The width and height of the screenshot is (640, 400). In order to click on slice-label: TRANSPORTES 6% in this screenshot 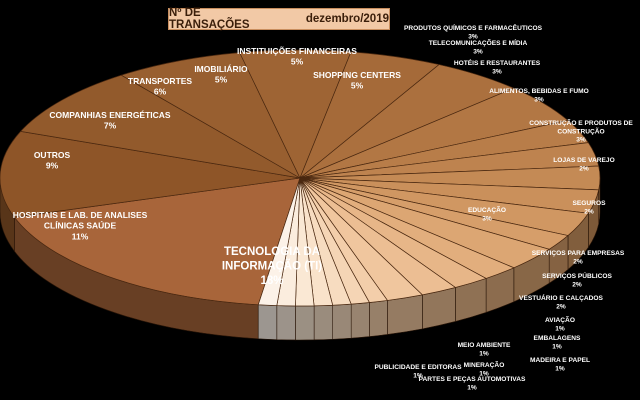, I will do `click(160, 86)`.